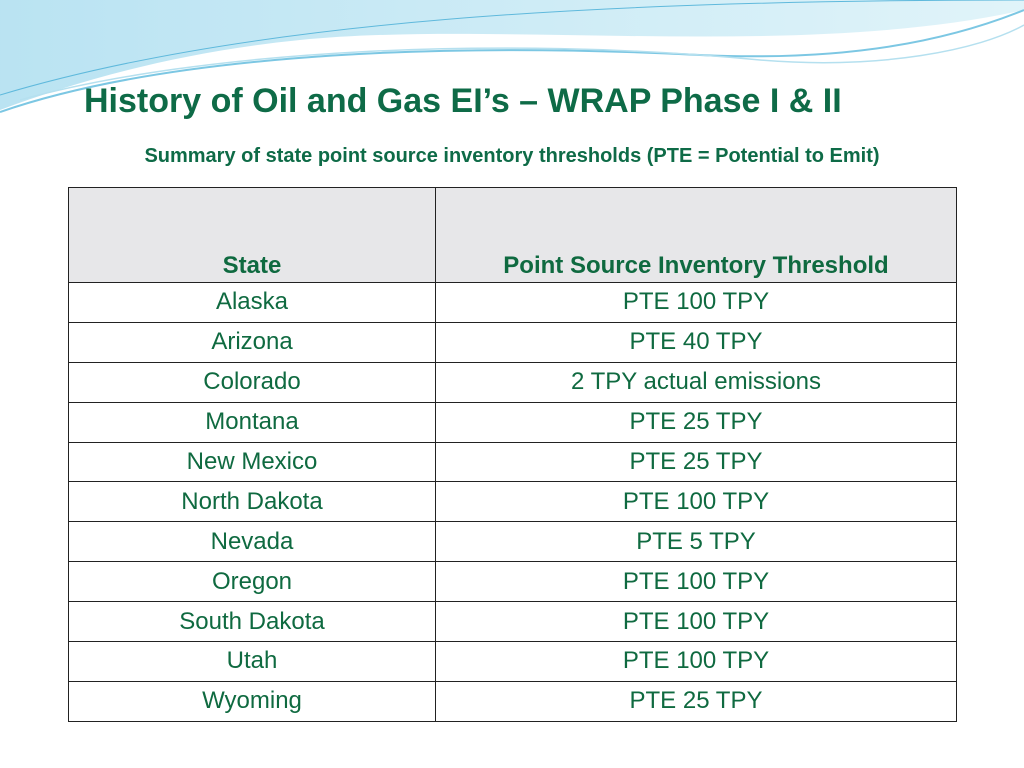  I want to click on table-cell: Arizona, so click(252, 342).